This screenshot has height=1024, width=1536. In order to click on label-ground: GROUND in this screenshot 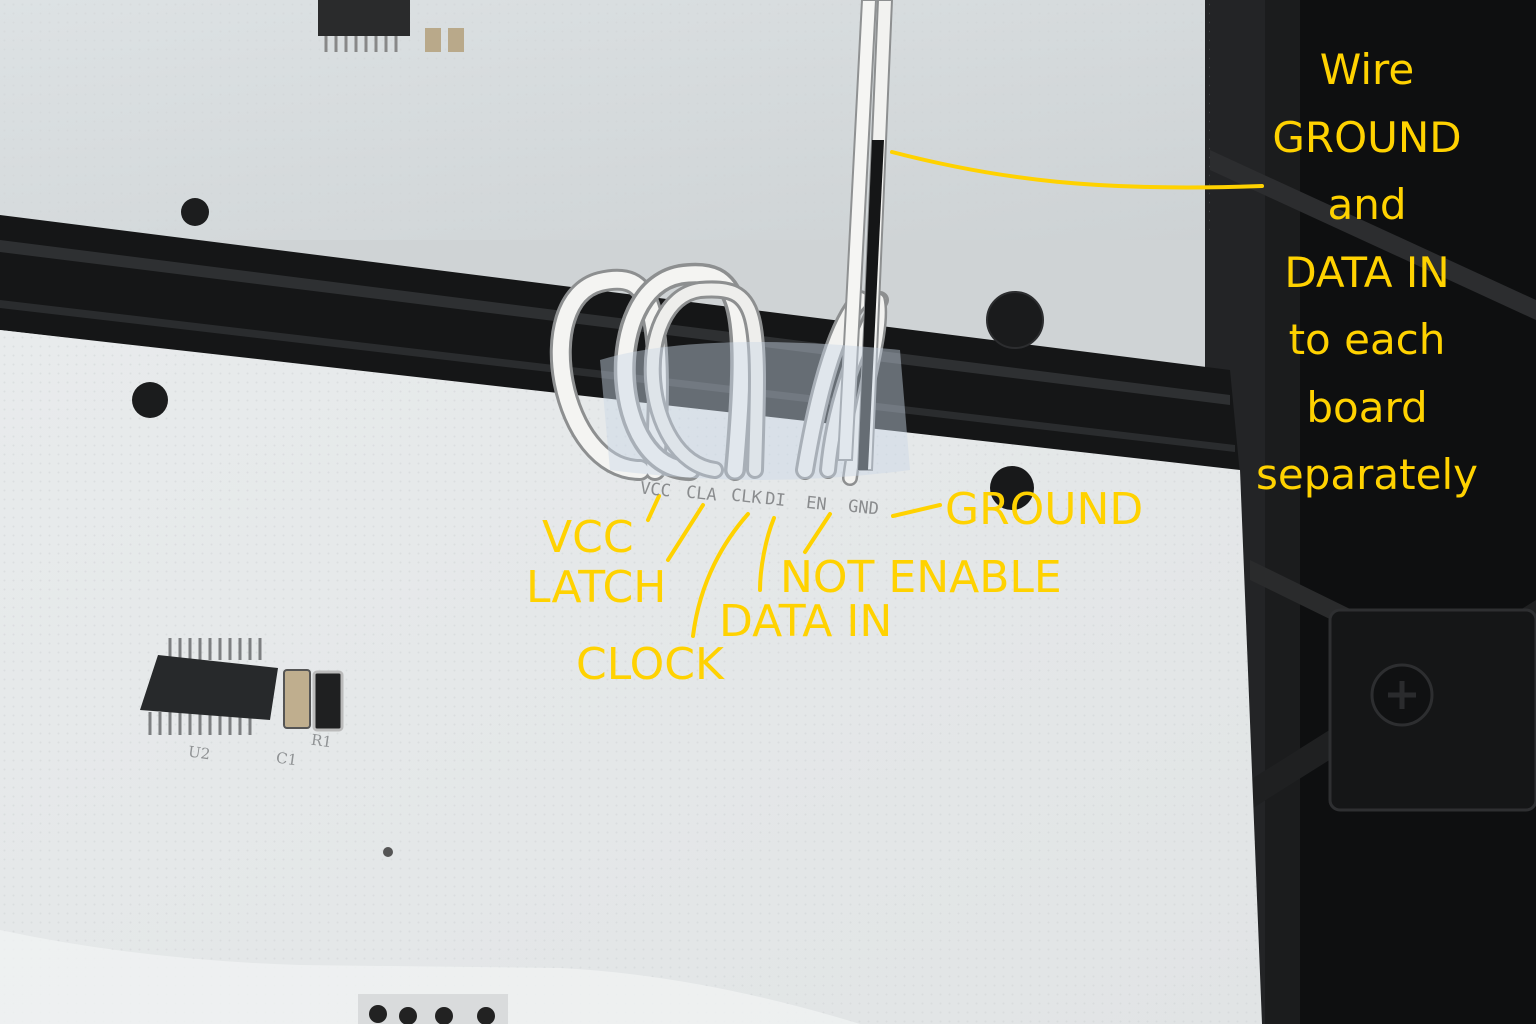, I will do `click(1044, 509)`.